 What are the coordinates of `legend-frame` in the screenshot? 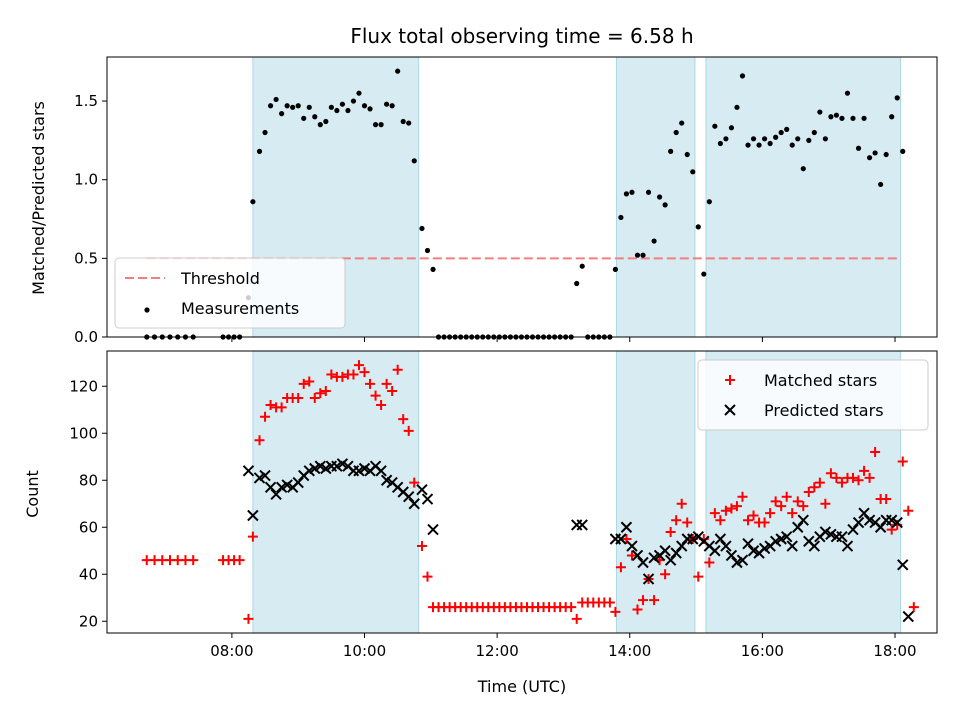 It's located at (813, 395).